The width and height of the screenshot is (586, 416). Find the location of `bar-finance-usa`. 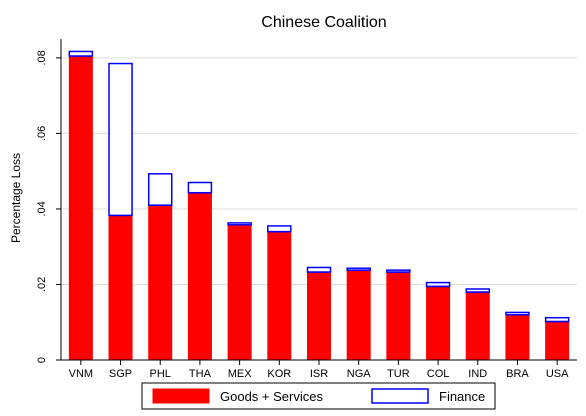

bar-finance-usa is located at coordinates (557, 319).